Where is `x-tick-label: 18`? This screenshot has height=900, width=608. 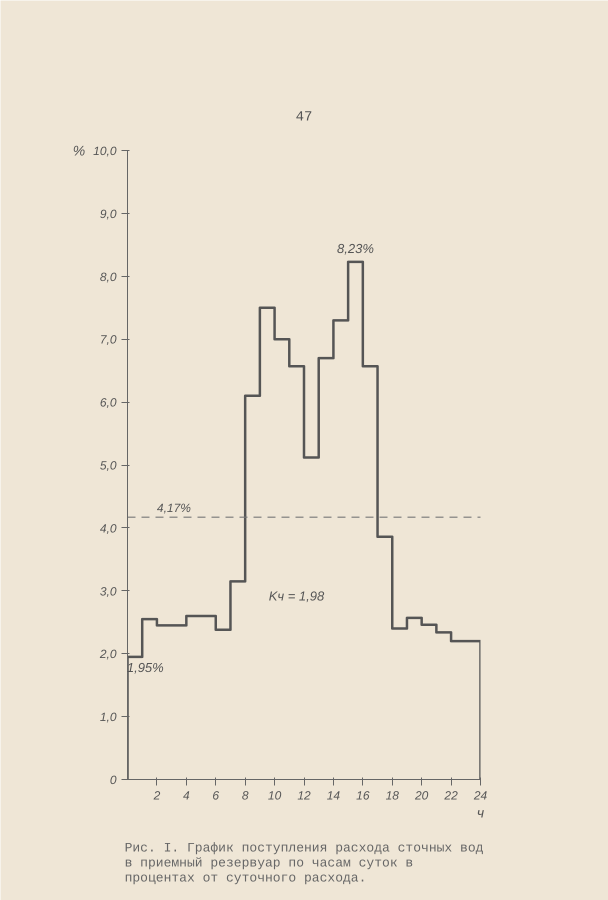 x-tick-label: 18 is located at coordinates (393, 795).